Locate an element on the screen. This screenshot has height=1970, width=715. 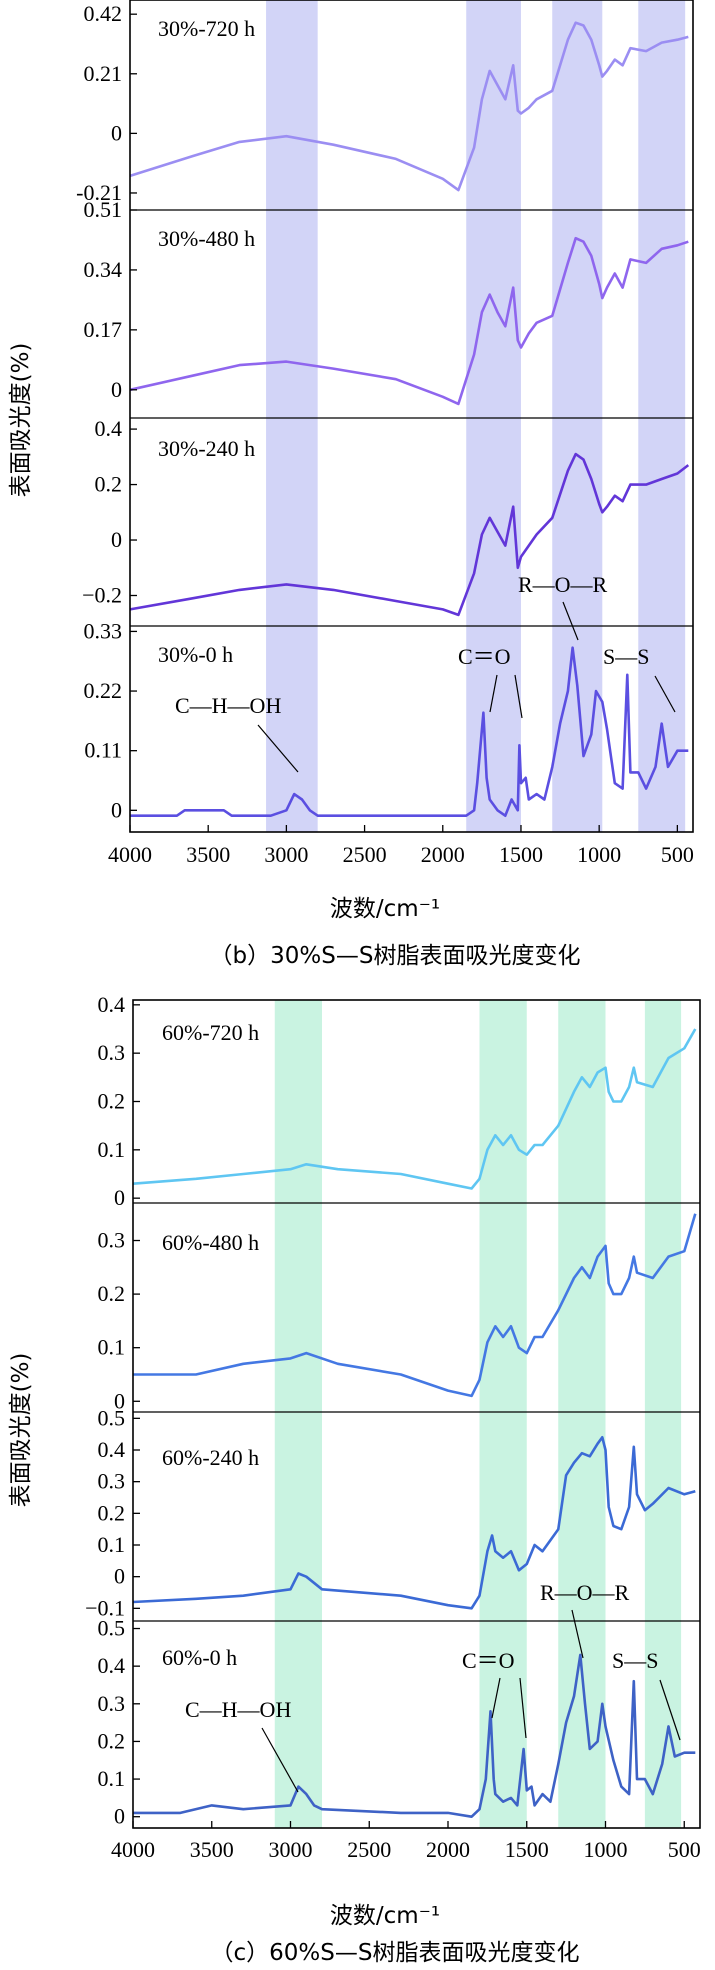
panel-label: 30%-720 h is located at coordinates (206, 28).